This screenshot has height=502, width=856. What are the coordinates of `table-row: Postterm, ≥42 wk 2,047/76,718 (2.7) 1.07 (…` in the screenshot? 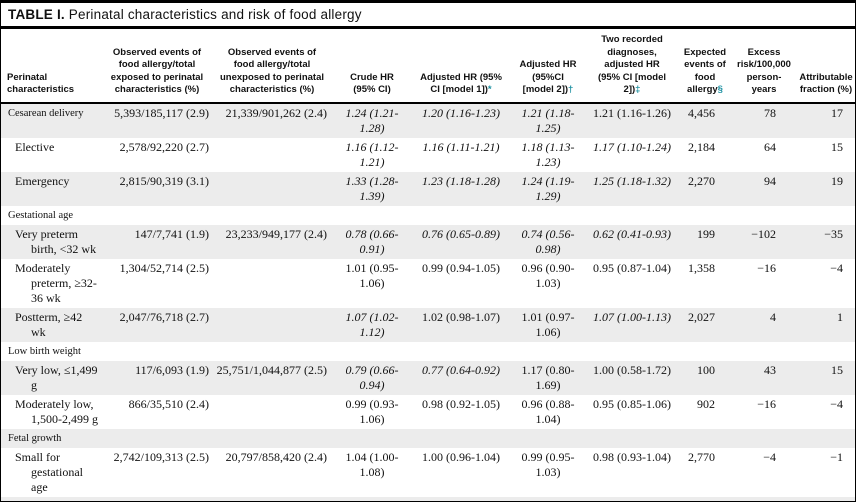 It's located at (428, 324).